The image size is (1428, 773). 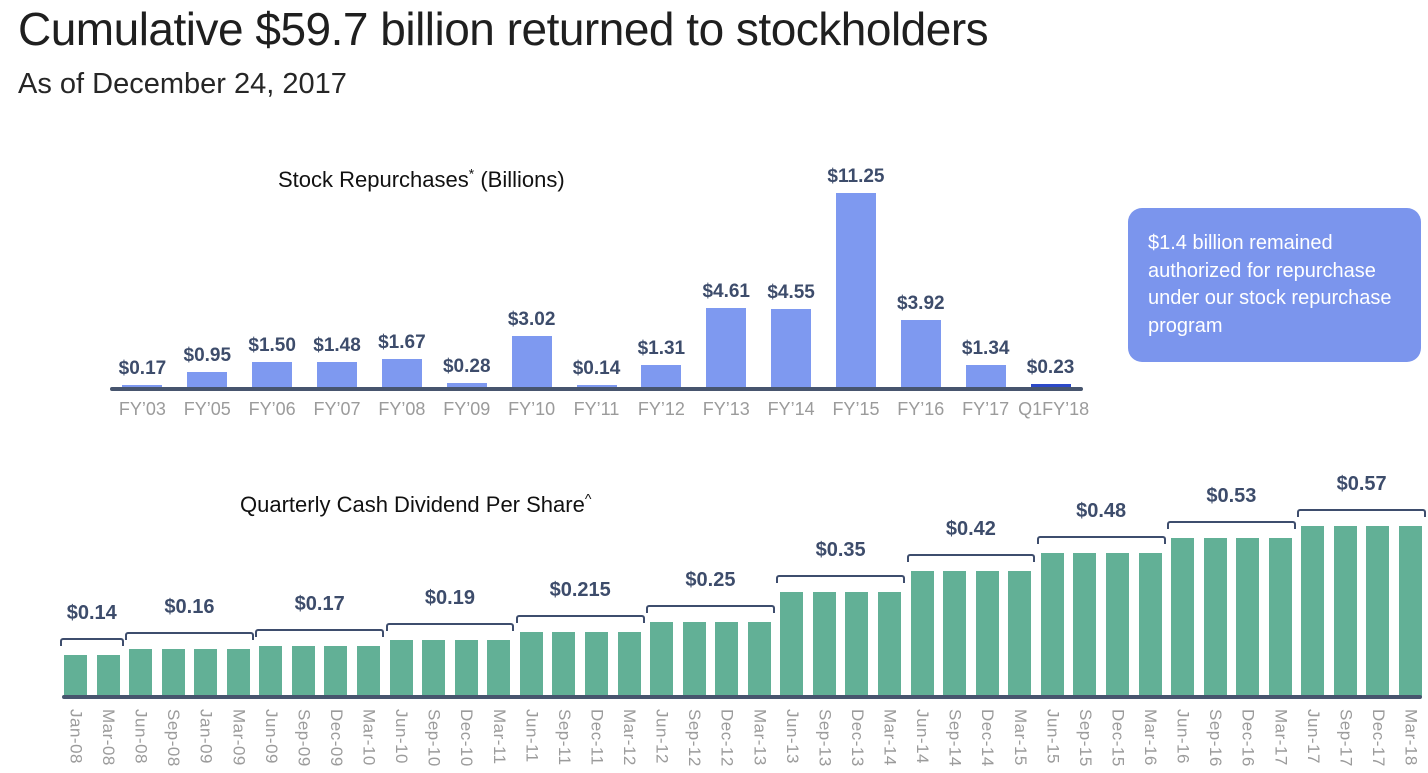 What do you see at coordinates (336, 738) in the screenshot?
I see `dividend-category-label: Dec-09` at bounding box center [336, 738].